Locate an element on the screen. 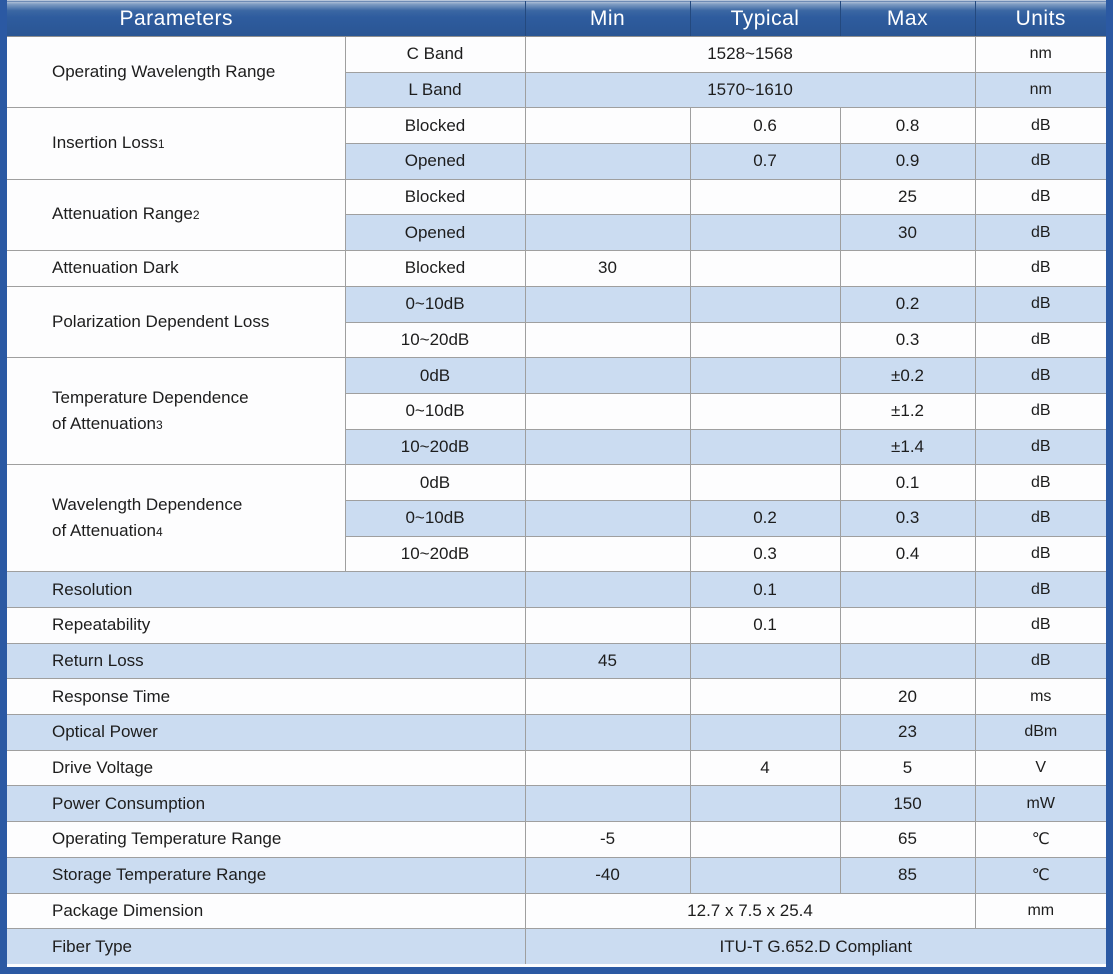 The height and width of the screenshot is (974, 1113). table-row: Attenuation Range2 Blocked 25 dB is located at coordinates (556, 215).